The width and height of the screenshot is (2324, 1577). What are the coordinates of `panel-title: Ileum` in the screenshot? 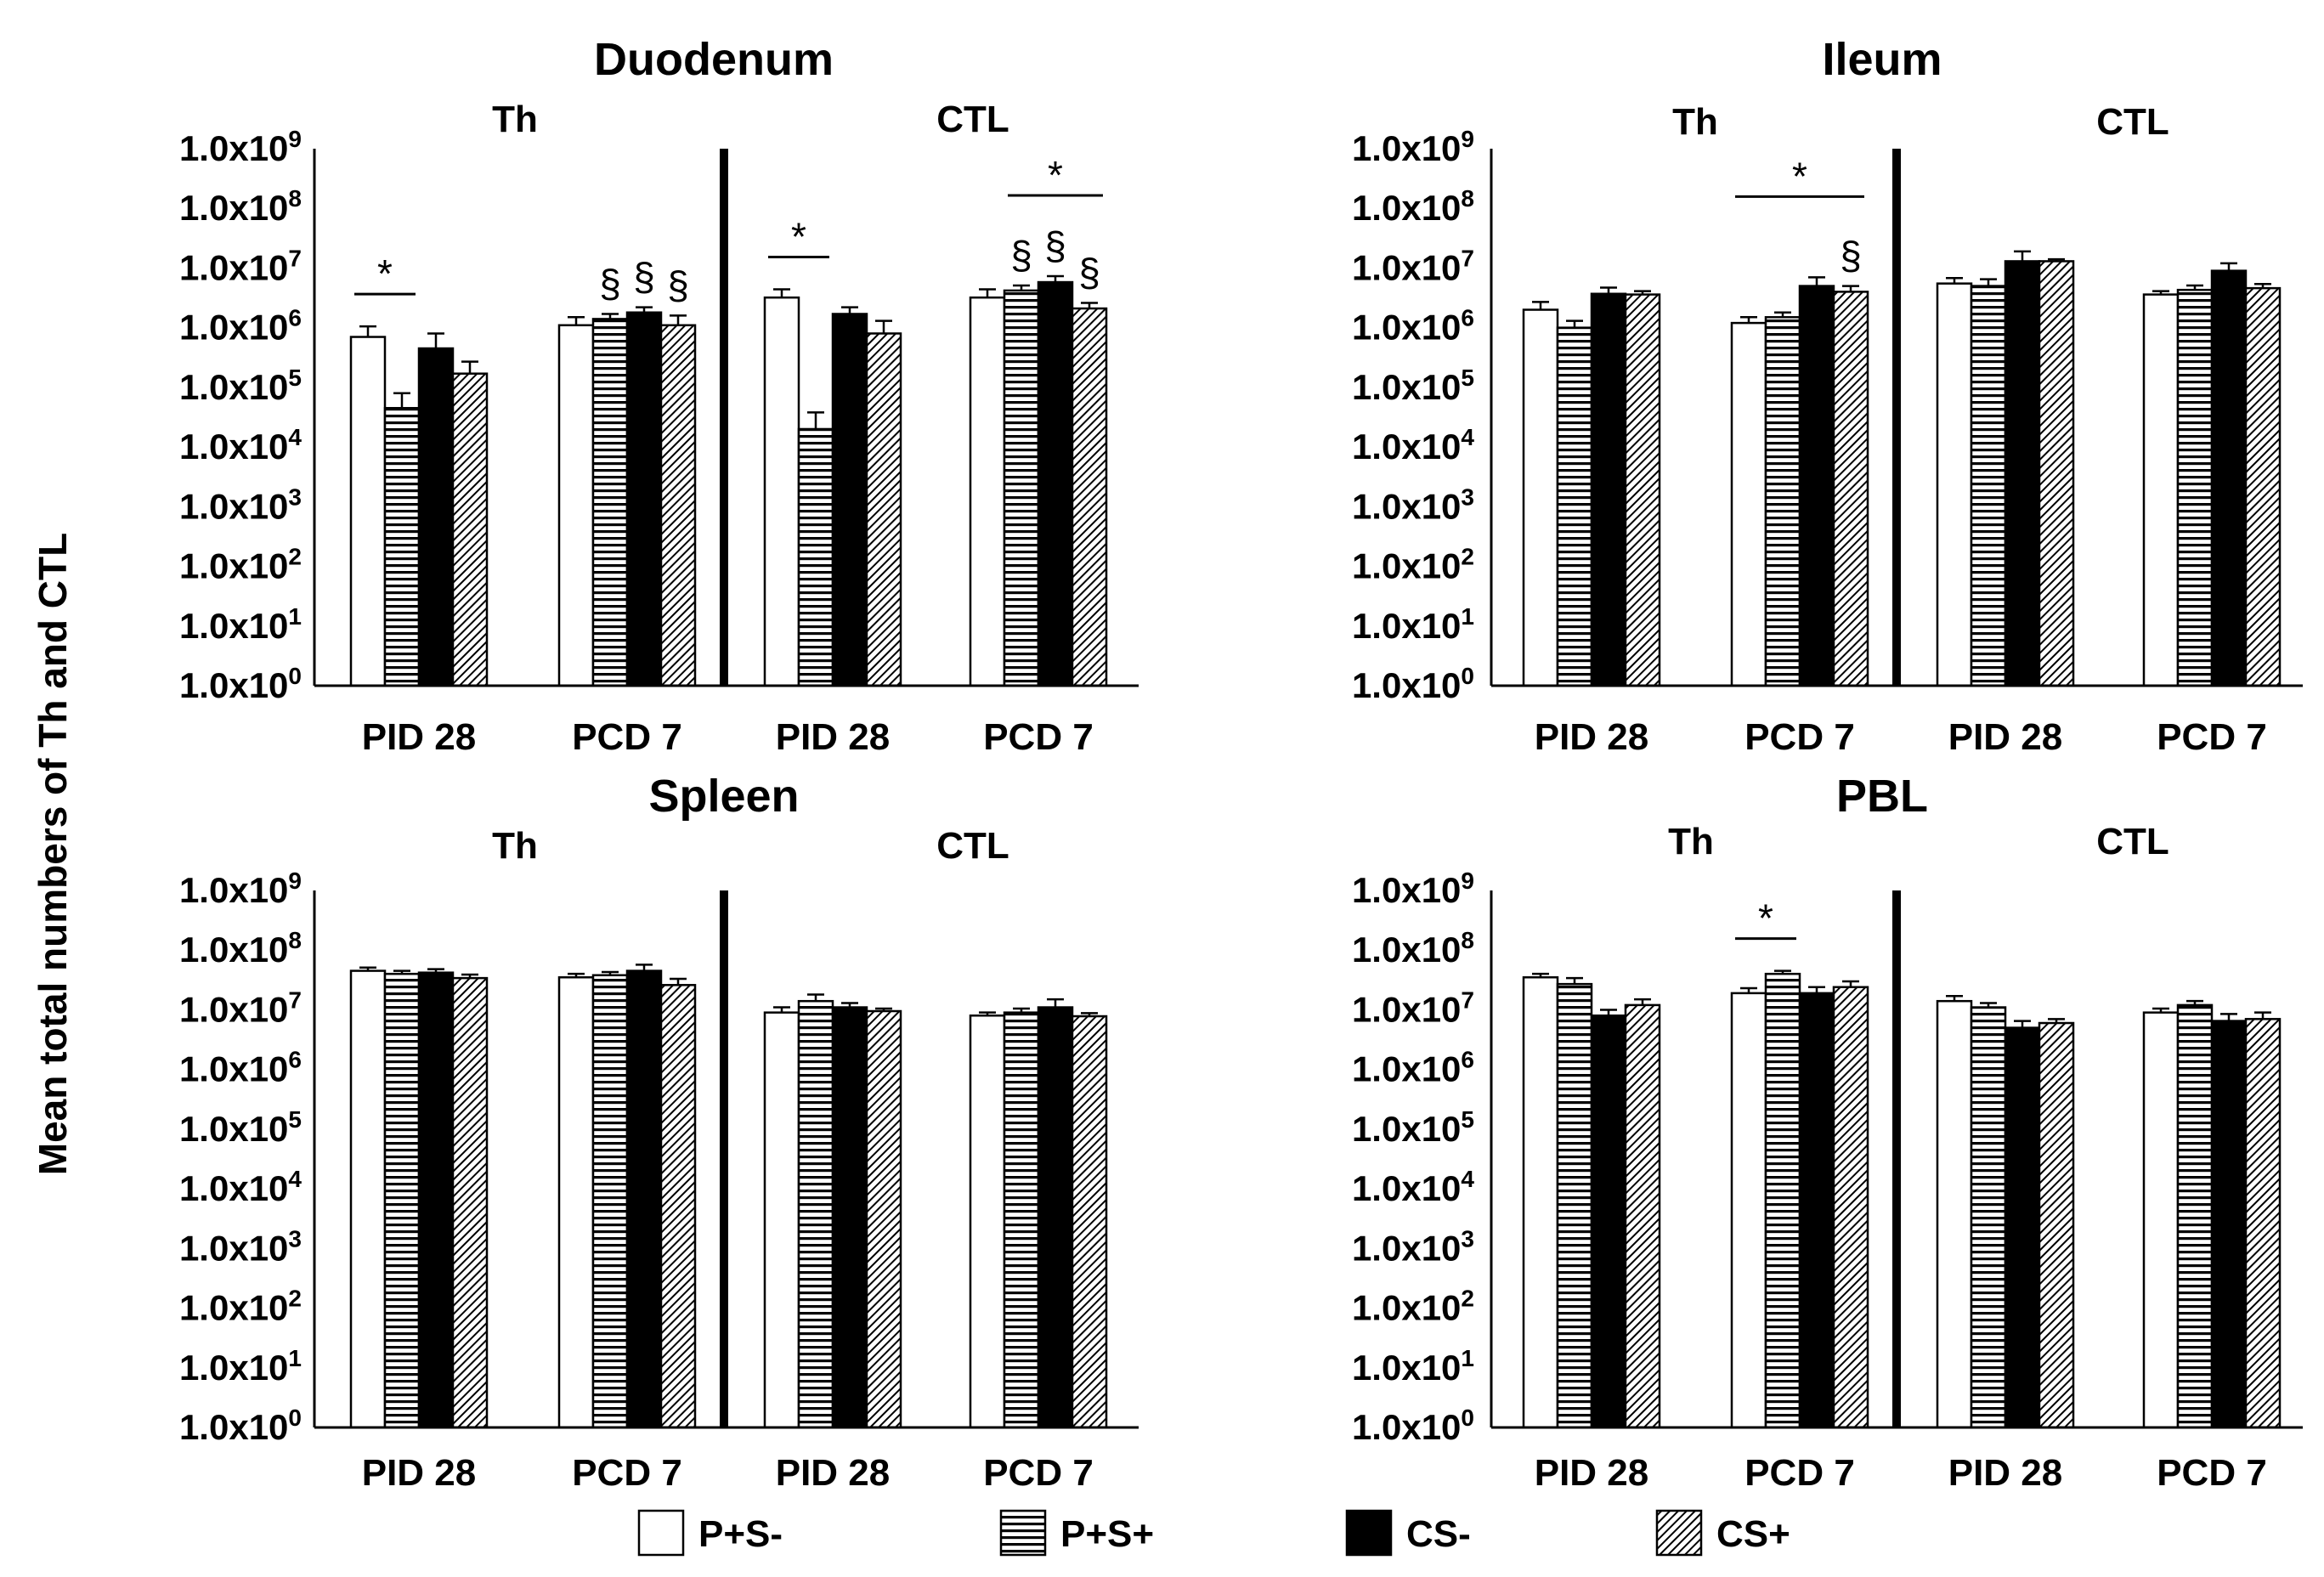 It's located at (1882, 59).